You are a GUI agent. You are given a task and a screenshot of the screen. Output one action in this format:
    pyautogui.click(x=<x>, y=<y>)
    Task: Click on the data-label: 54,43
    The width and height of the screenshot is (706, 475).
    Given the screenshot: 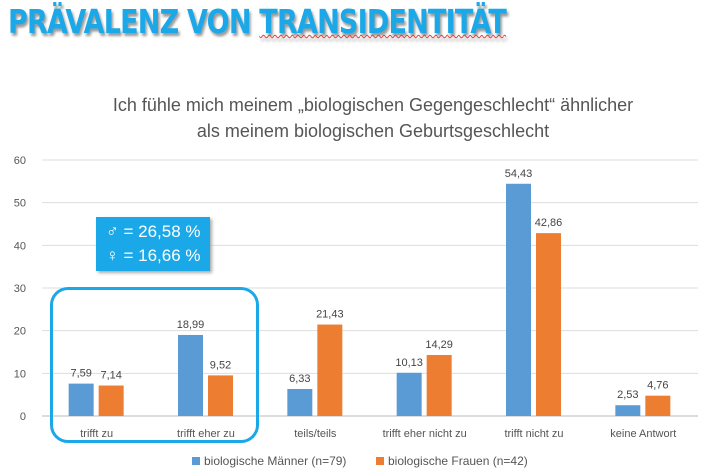 What is the action you would take?
    pyautogui.click(x=519, y=174)
    